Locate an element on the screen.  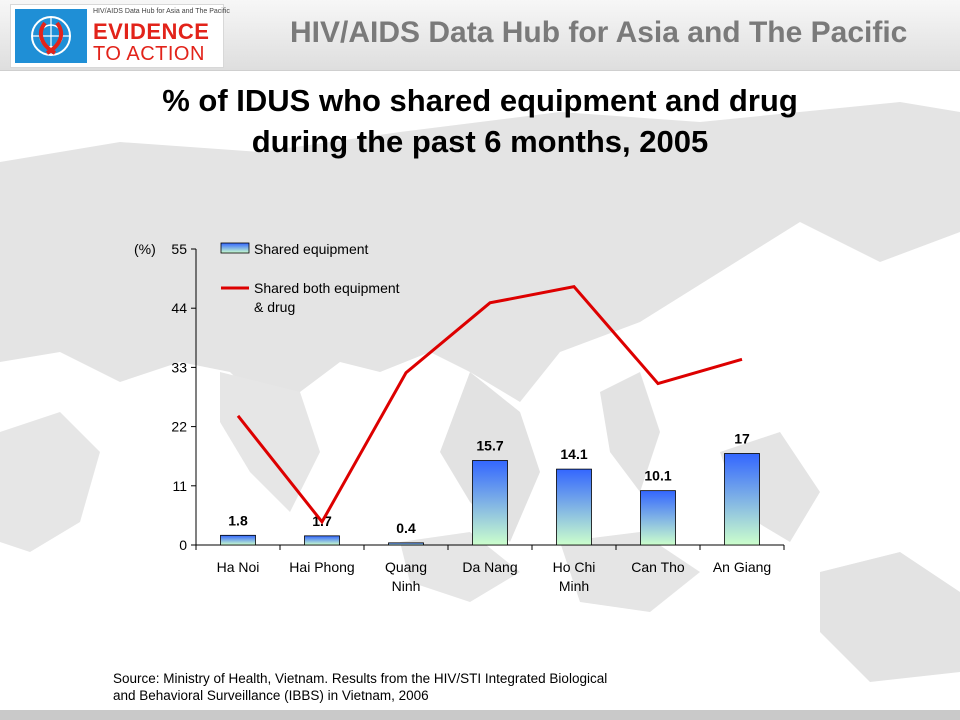
x-tick-label: Quang is located at coordinates (406, 567).